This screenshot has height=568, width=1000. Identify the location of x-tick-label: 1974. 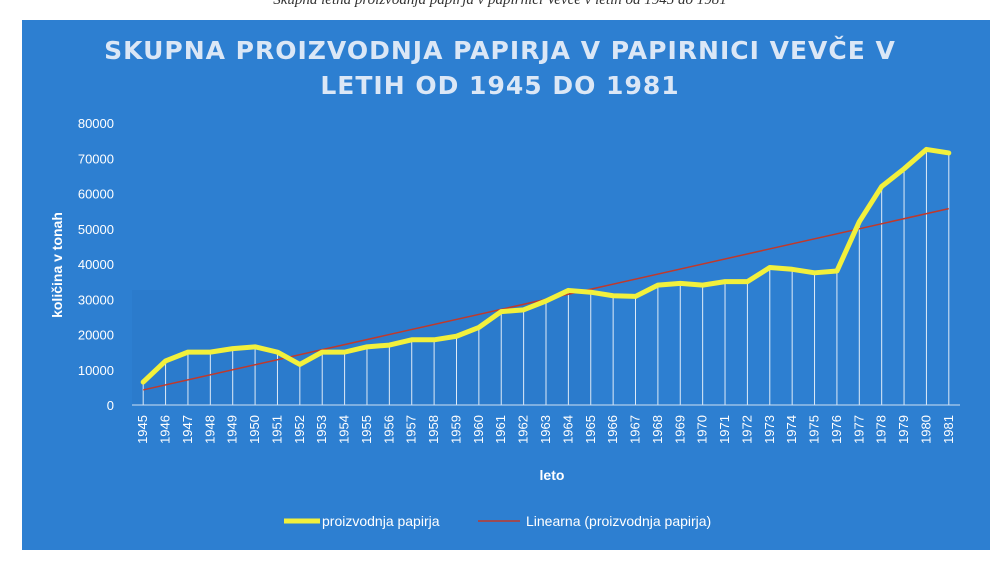
(791, 429).